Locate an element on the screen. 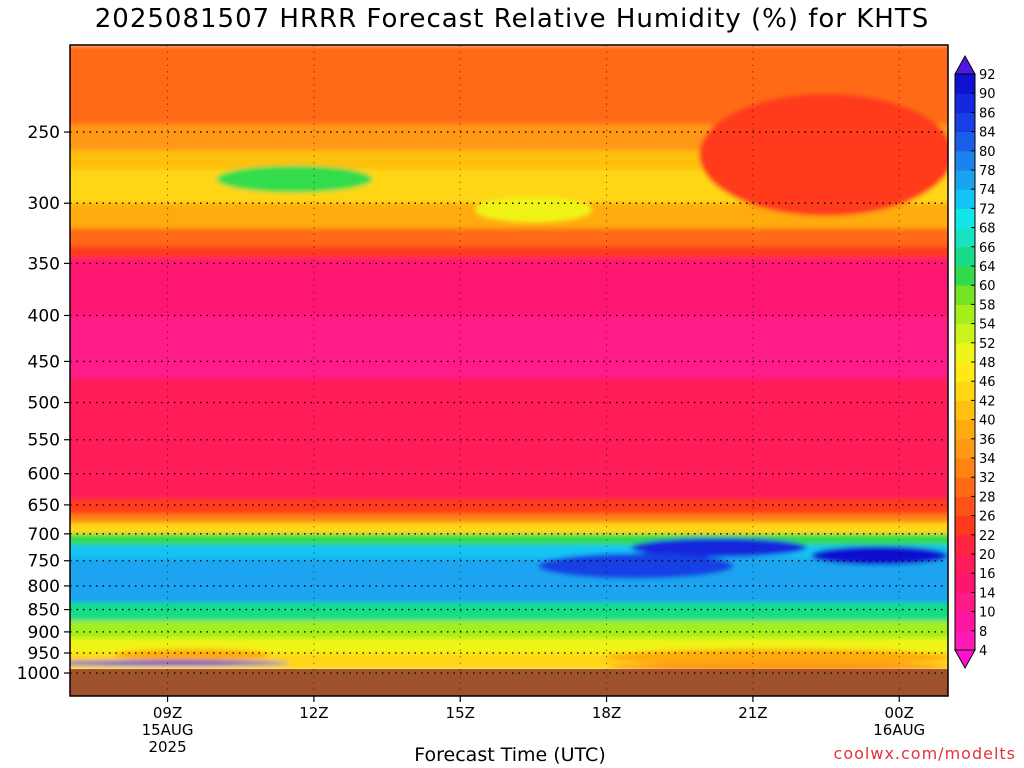  y-tick-label: 700 is located at coordinates (44, 535).